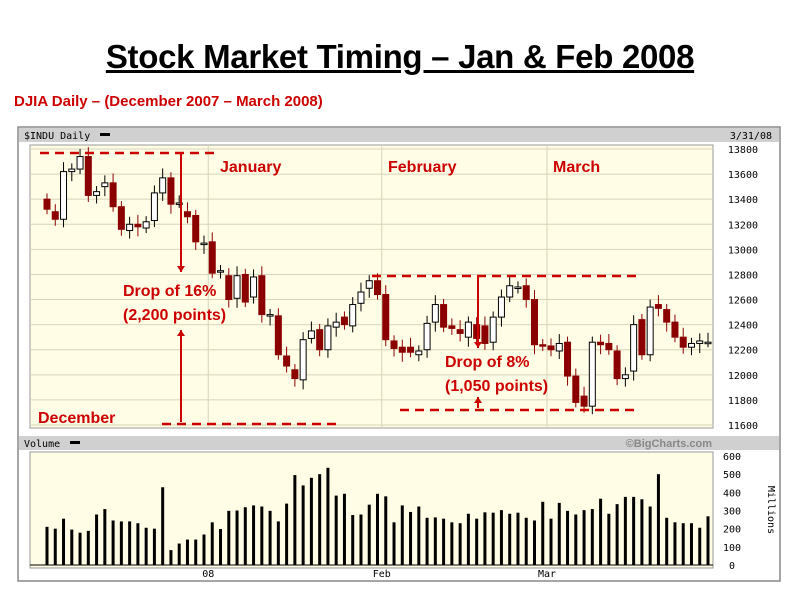 Image resolution: width=800 pixels, height=600 pixels. Describe the element at coordinates (399, 135) in the screenshot. I see `price-header-bar` at that location.